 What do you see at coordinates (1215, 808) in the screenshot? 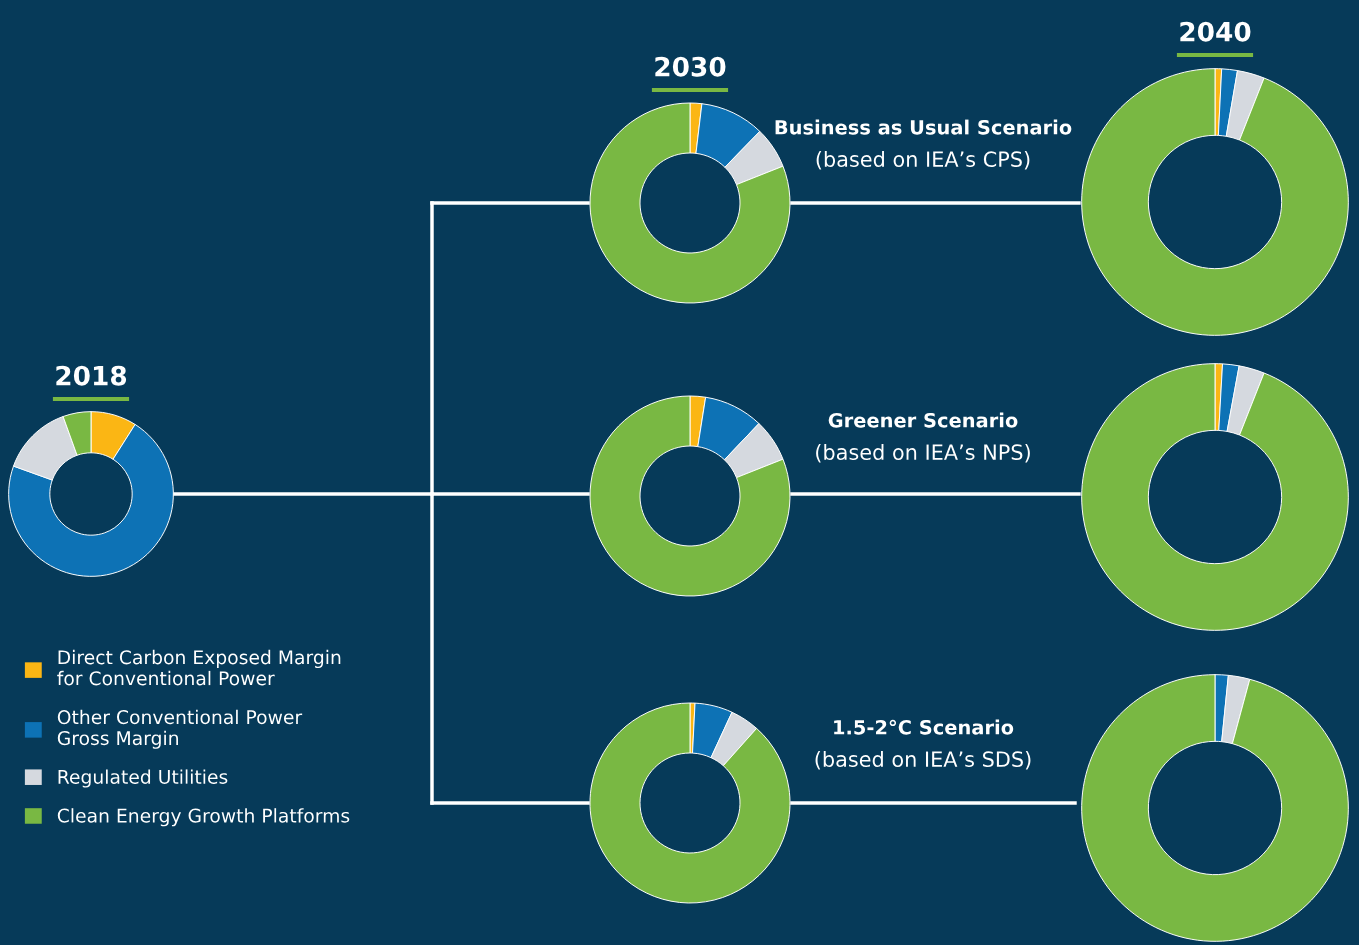
I see `donut-slice` at bounding box center [1215, 808].